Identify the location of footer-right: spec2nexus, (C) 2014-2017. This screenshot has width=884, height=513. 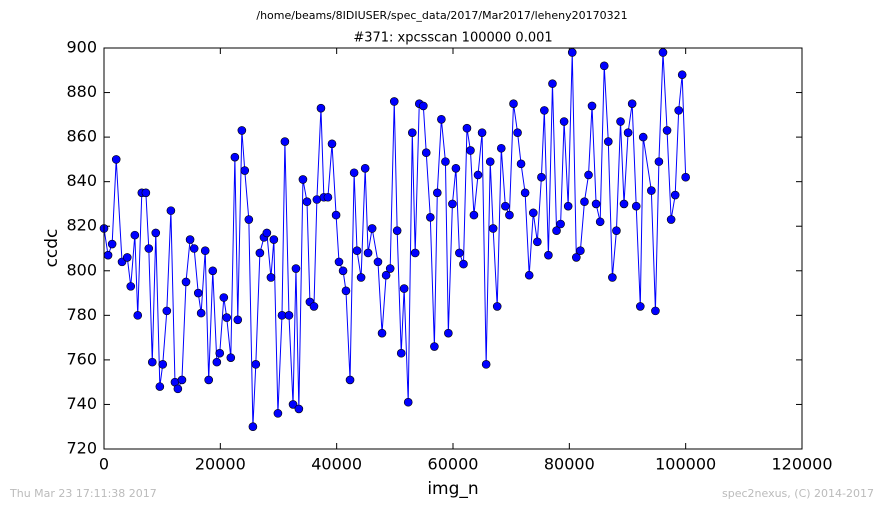
(798, 493).